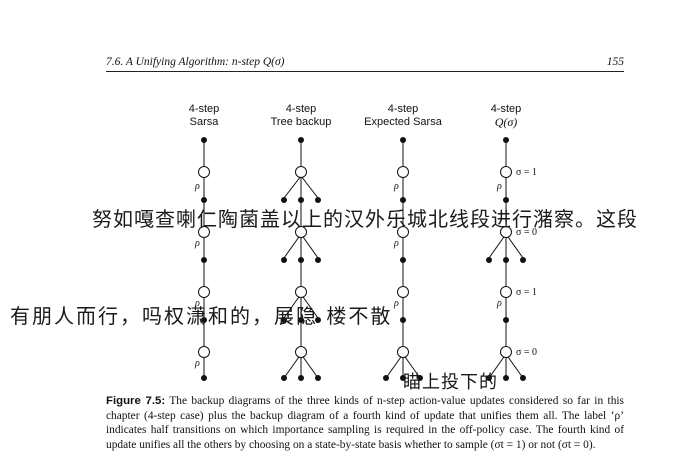  Describe the element at coordinates (195, 62) in the screenshot. I see `section-title: 7.6. A Unifying Algorithm: n-step Q(σ)` at that location.